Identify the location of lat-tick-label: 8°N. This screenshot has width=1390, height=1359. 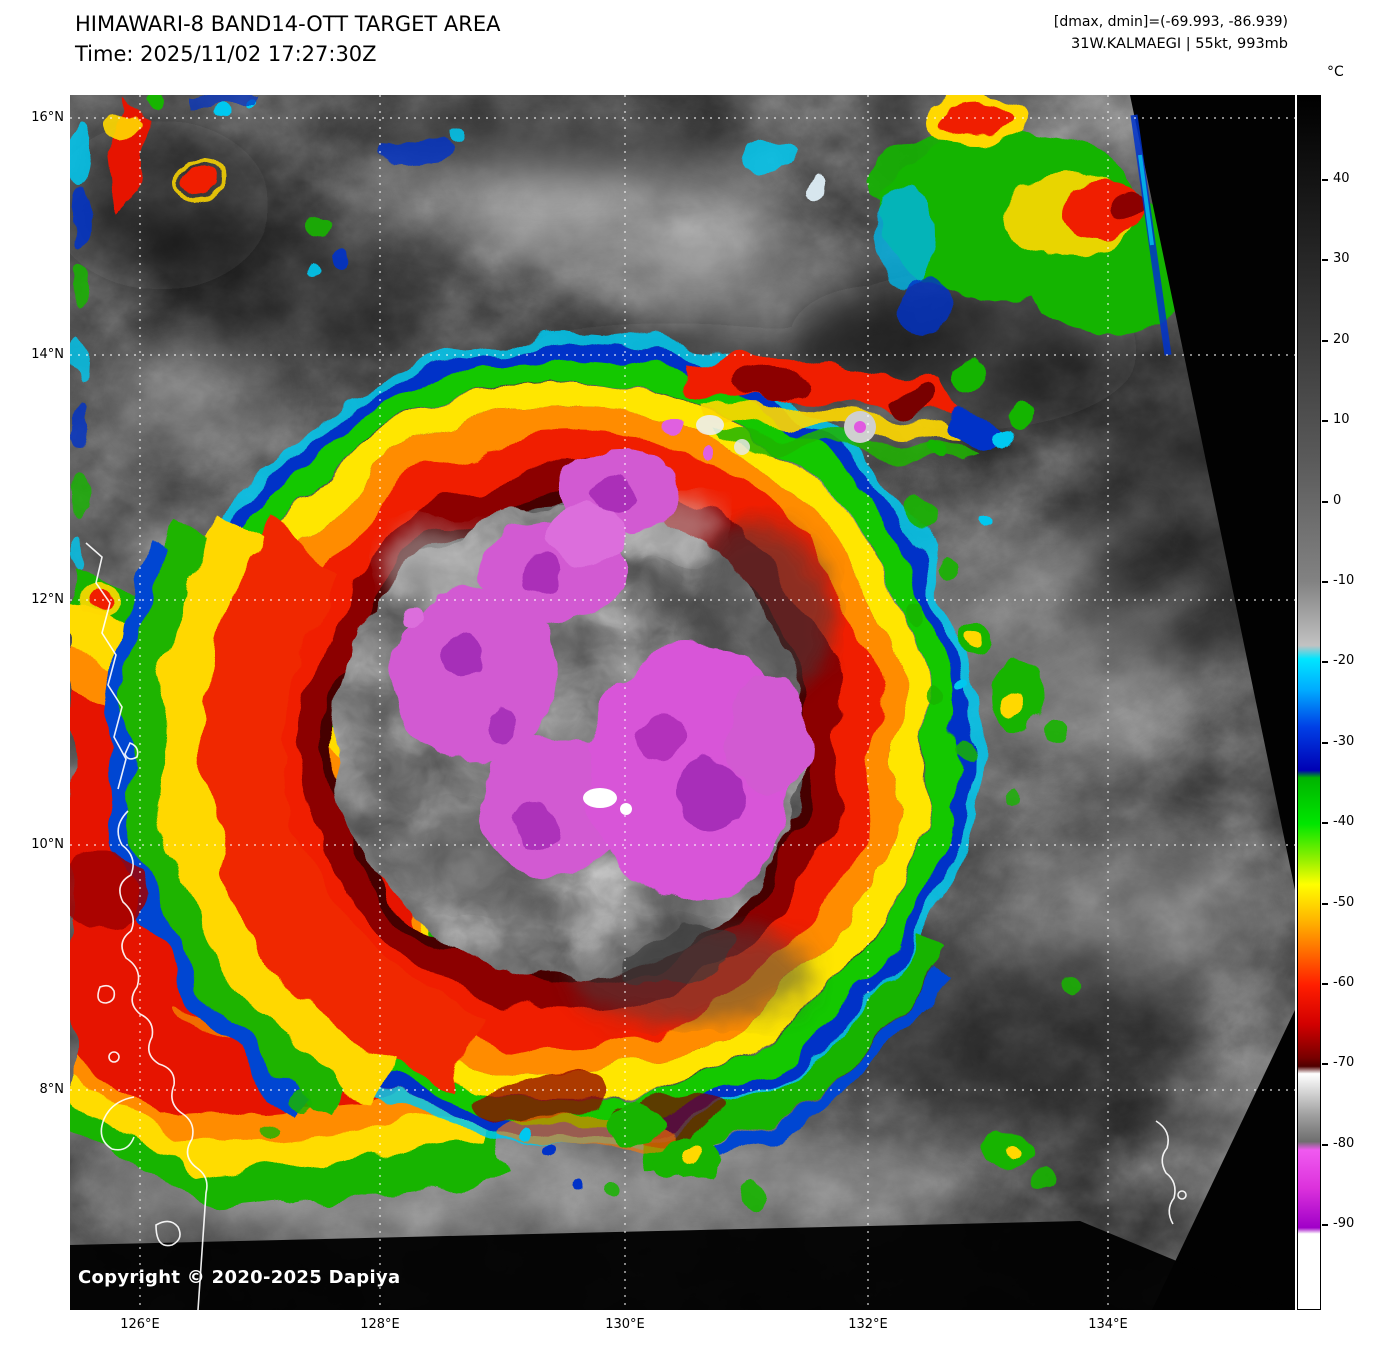
(52, 1089).